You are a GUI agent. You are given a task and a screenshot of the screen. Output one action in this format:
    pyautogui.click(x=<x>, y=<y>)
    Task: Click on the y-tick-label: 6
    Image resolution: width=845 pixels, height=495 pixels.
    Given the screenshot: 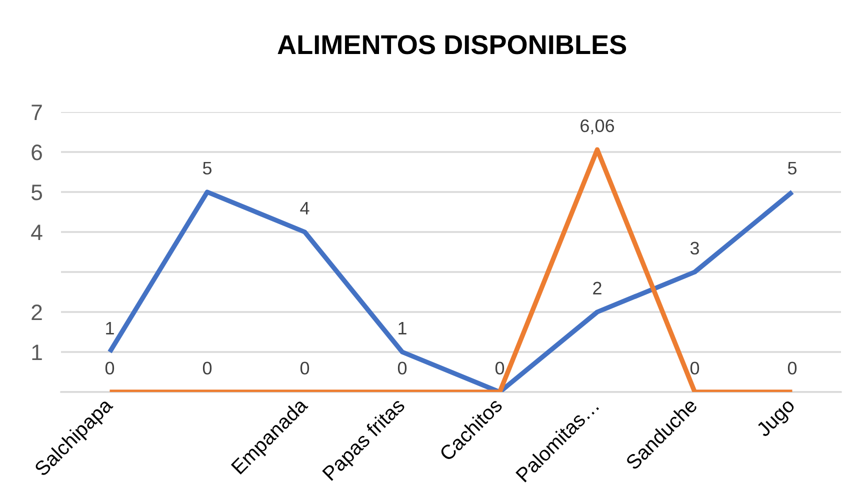 What is the action you would take?
    pyautogui.click(x=37, y=152)
    